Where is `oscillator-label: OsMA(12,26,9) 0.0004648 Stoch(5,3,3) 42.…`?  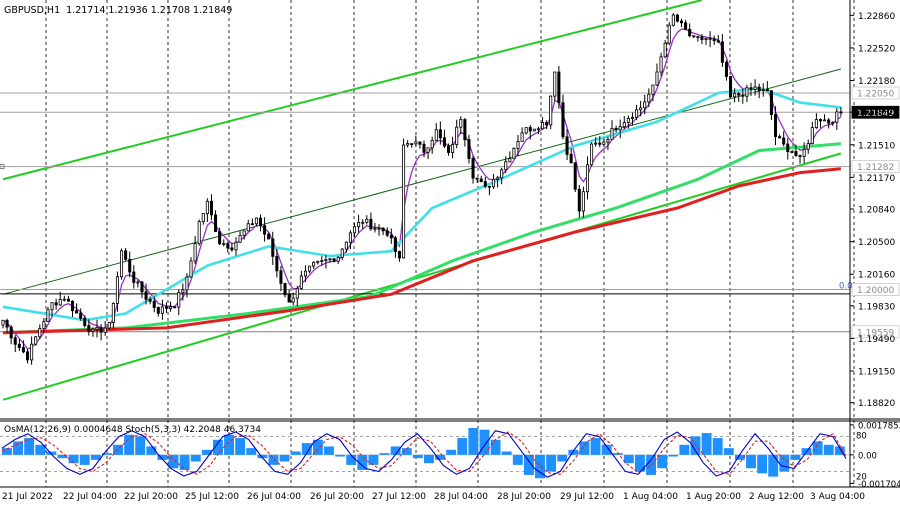
oscillator-label: OsMA(12,26,9) 0.0004648 Stoch(5,3,3) 42.… is located at coordinates (132, 430).